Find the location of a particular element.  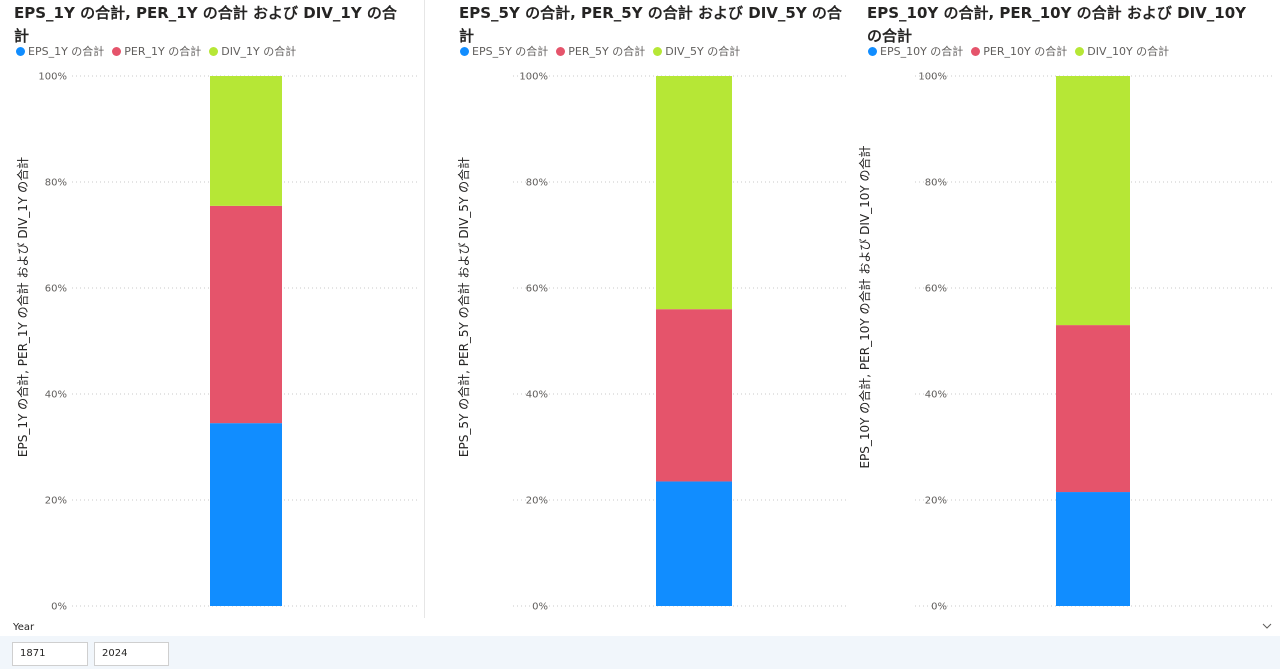

legend-item-eps: EPS_10Y の合計 is located at coordinates (915, 51).